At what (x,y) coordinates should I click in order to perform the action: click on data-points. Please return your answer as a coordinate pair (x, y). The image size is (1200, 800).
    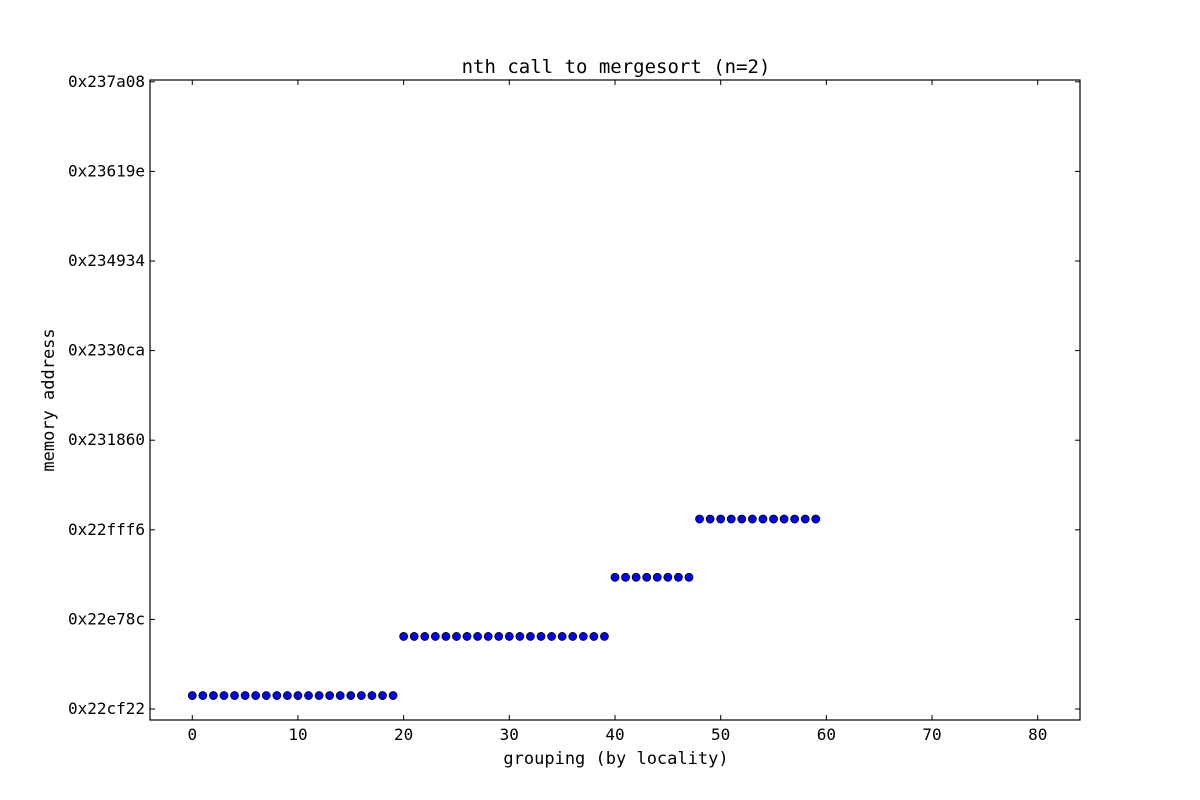
    Looking at the image, I should click on (504, 607).